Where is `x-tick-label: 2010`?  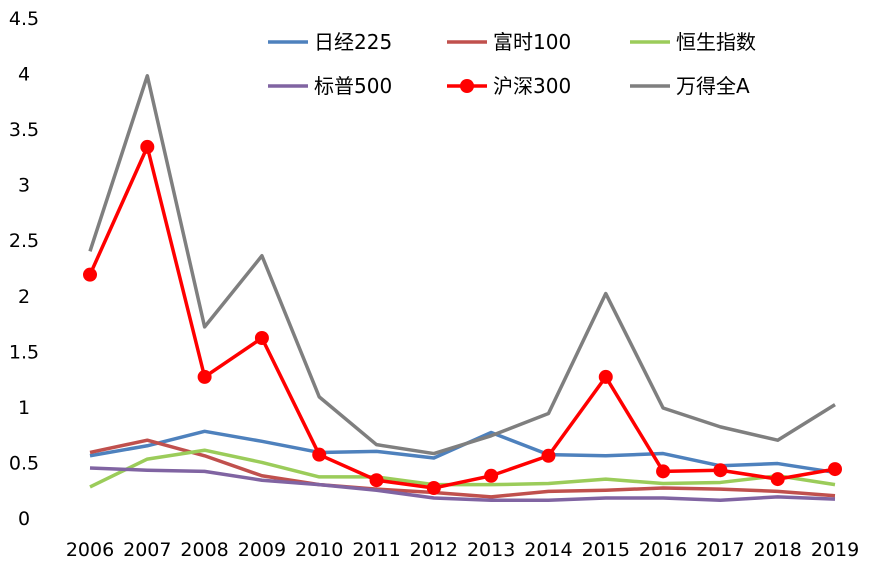 x-tick-label: 2010 is located at coordinates (319, 550).